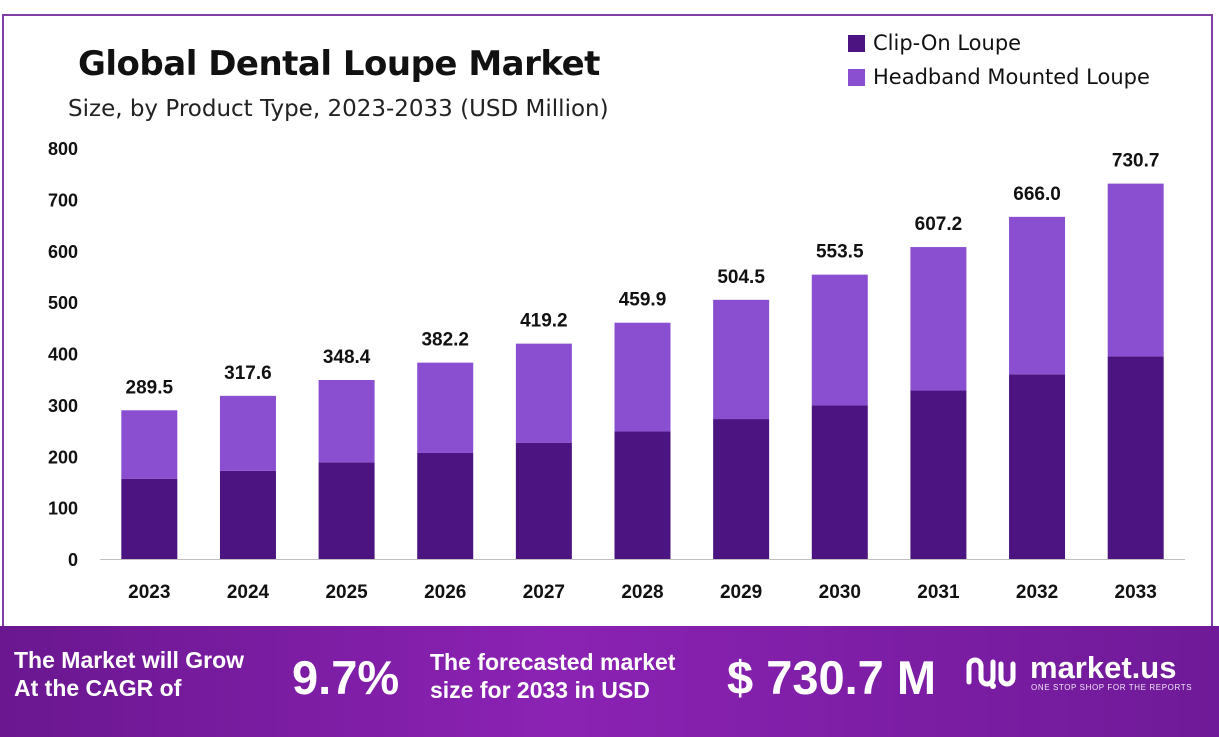 The image size is (1219, 737). Describe the element at coordinates (346, 677) in the screenshot. I see `cagr-value: 9.7%` at that location.